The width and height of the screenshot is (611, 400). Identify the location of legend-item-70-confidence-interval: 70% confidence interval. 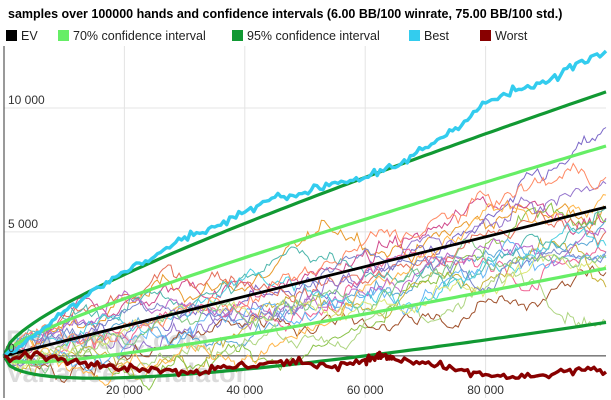
(132, 36).